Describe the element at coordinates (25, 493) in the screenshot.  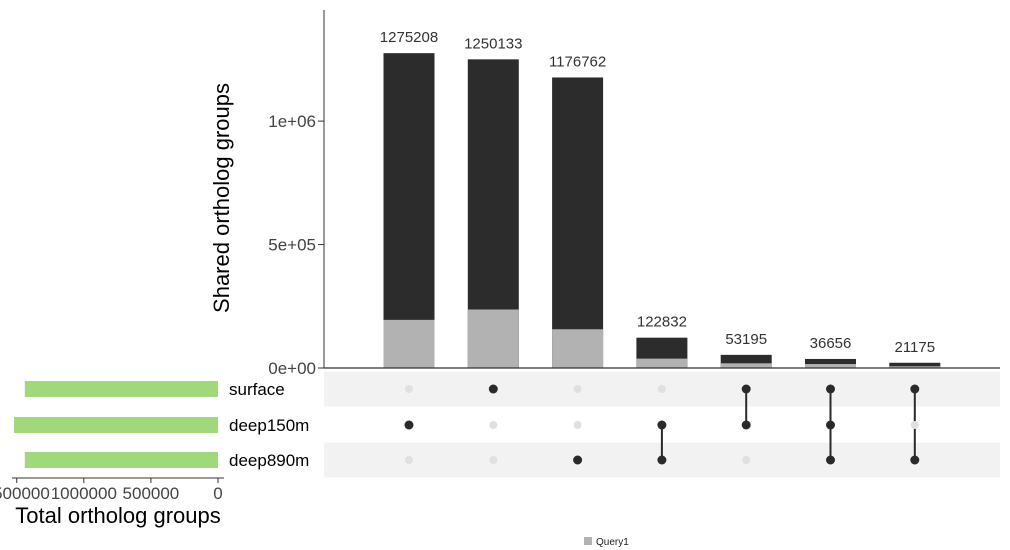
I see `set-size-tick-label: 1500000` at that location.